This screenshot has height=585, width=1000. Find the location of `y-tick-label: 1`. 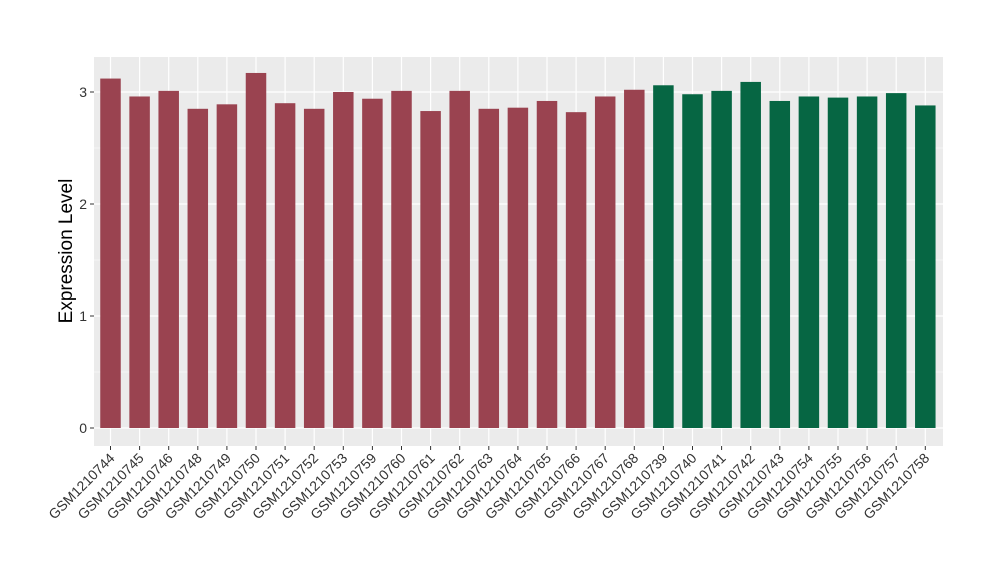

y-tick-label: 1 is located at coordinates (83, 316).